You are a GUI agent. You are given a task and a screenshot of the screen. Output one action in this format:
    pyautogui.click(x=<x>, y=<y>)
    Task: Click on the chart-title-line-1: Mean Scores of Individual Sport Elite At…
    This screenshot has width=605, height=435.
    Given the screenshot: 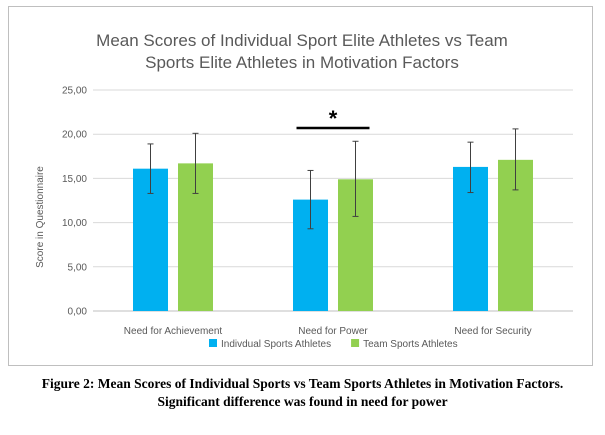 What is the action you would take?
    pyautogui.click(x=302, y=40)
    